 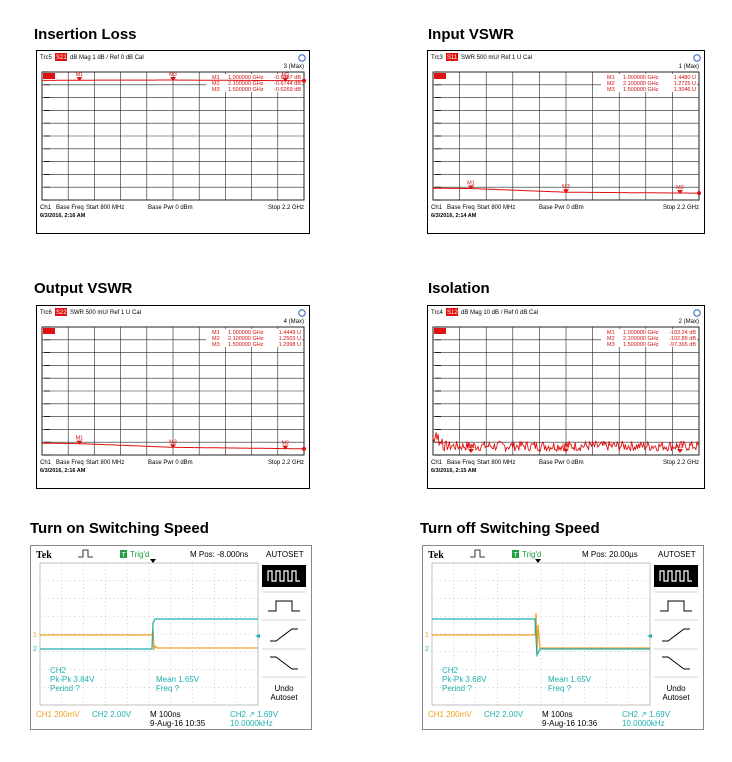 What do you see at coordinates (287, 84) in the screenshot?
I see `vna-marker-value: -0.6744 dB` at bounding box center [287, 84].